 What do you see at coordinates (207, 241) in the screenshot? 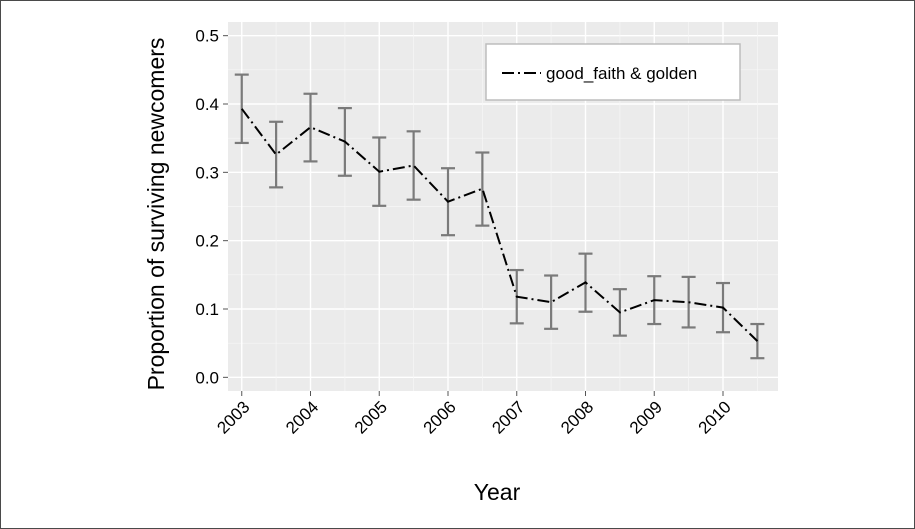
I see `y-tick-label: 0.2` at bounding box center [207, 241].